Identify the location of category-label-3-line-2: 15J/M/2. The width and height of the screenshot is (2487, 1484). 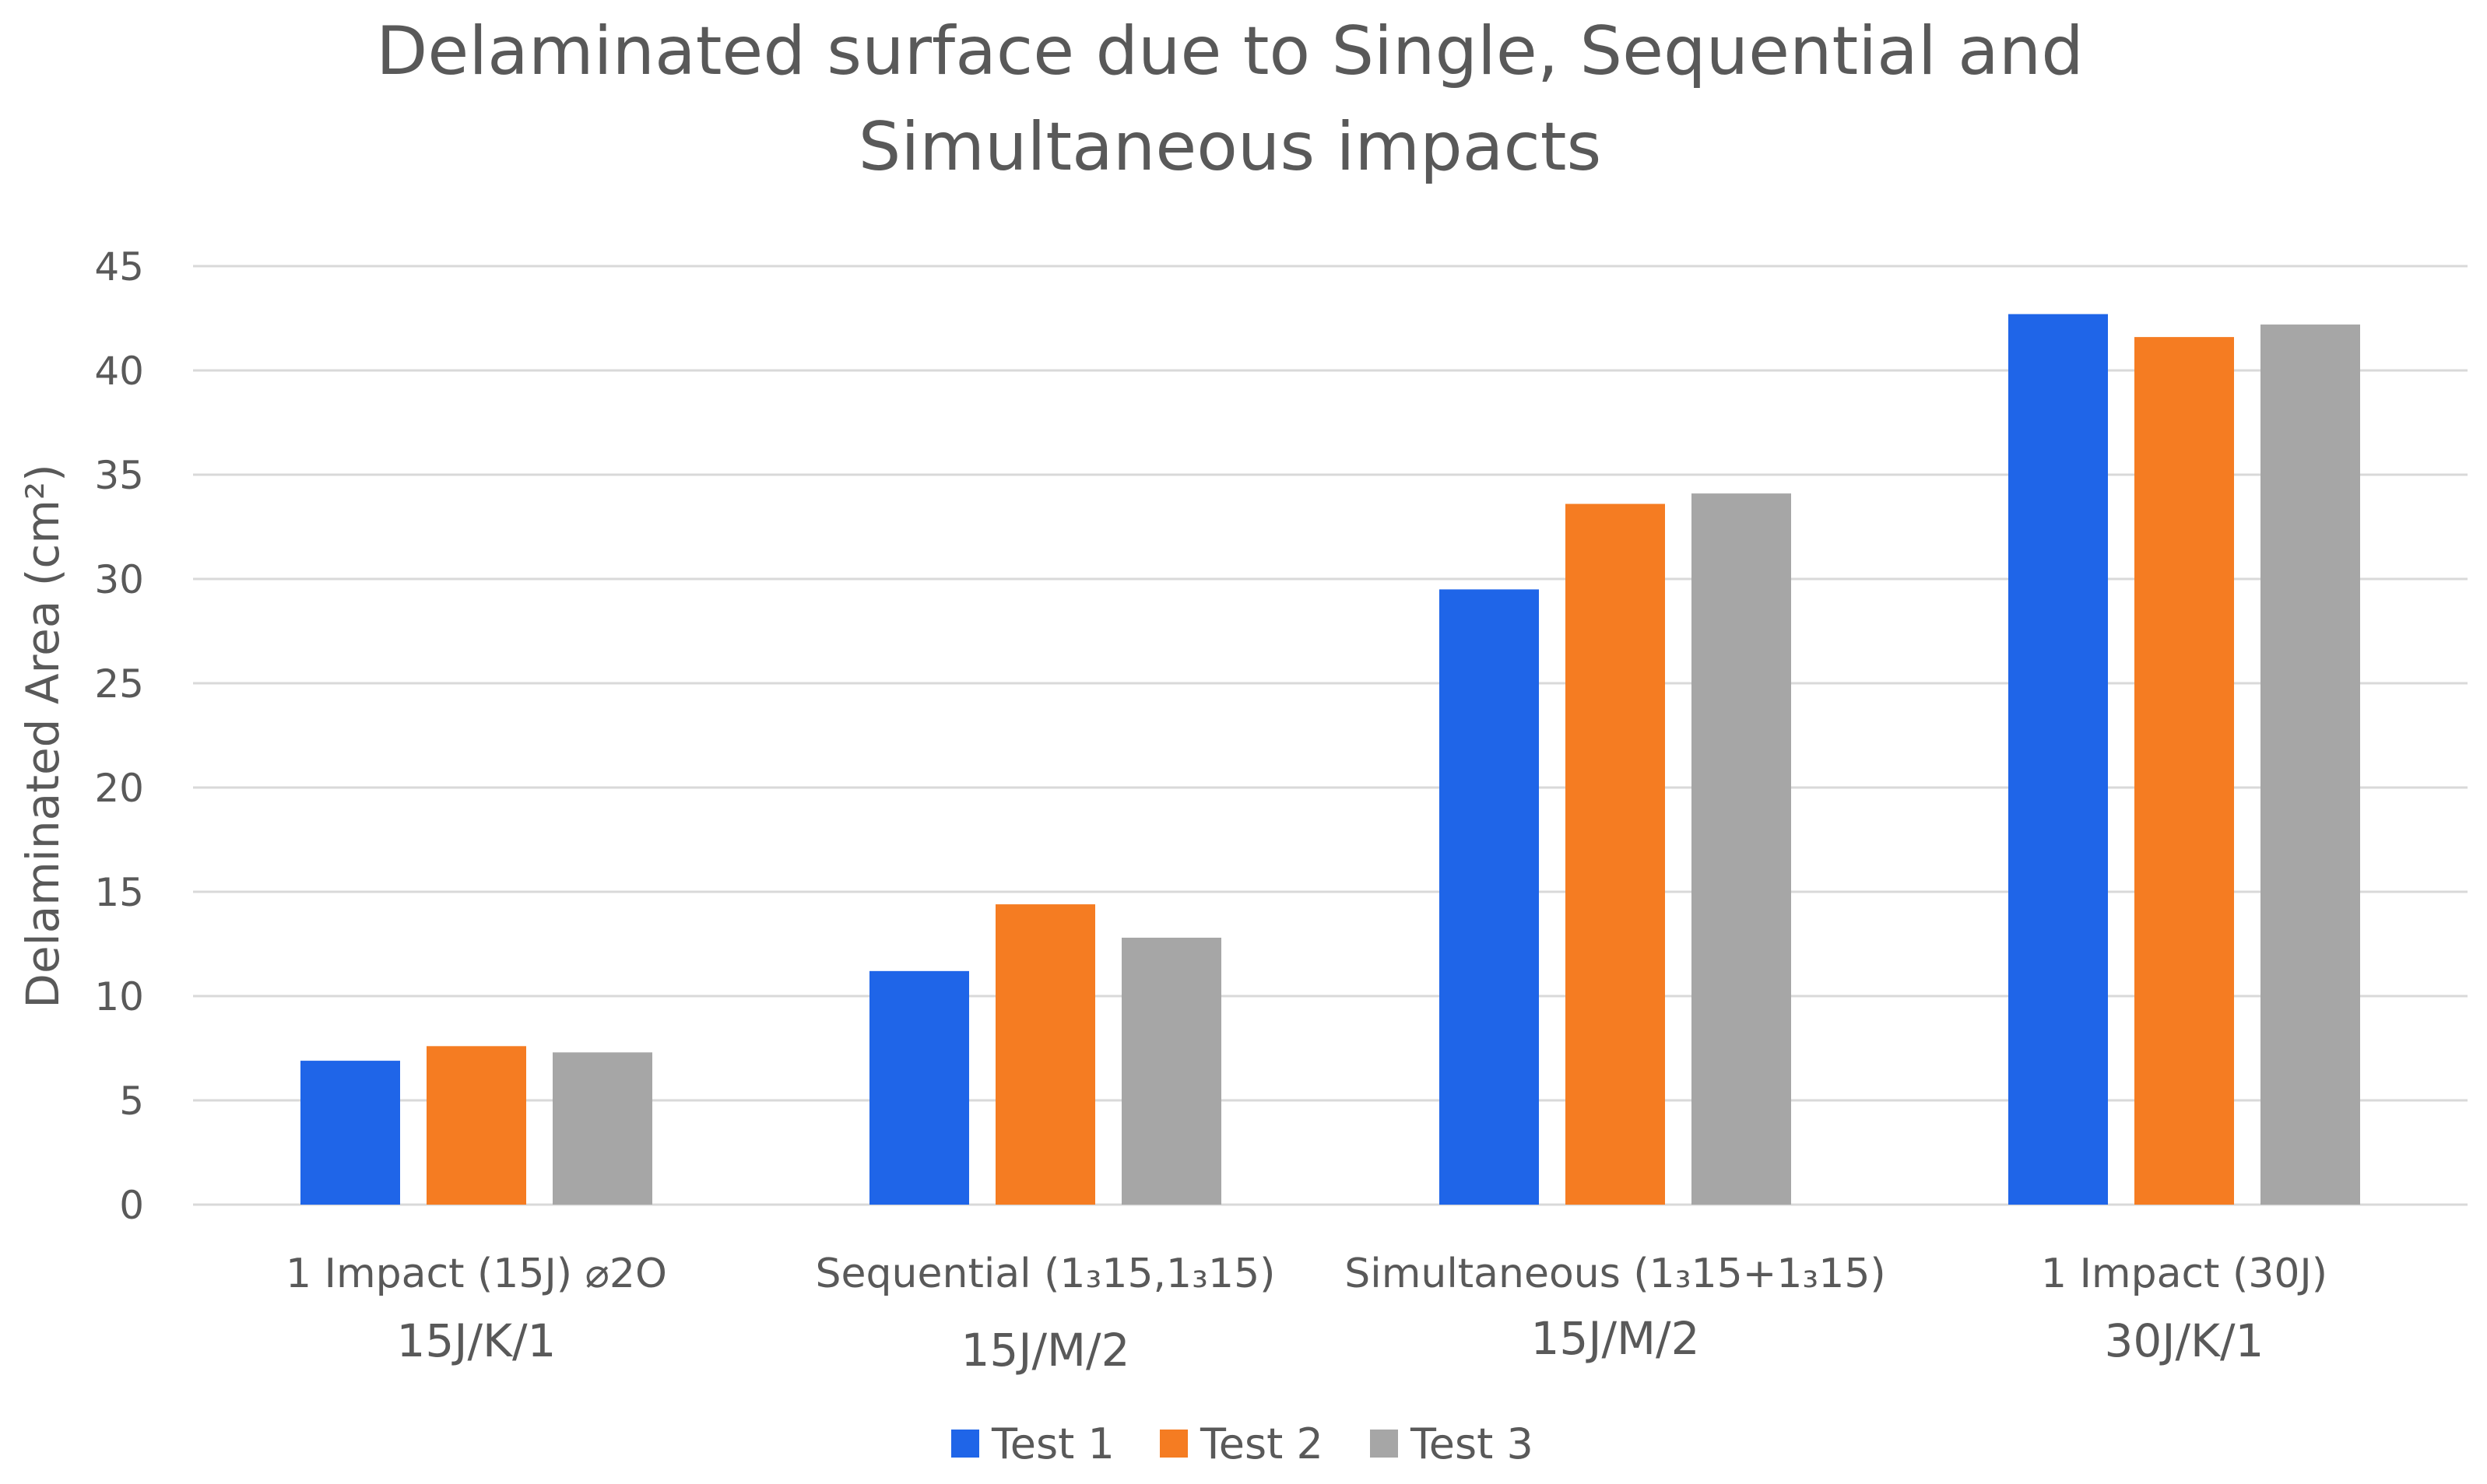
(1616, 1338).